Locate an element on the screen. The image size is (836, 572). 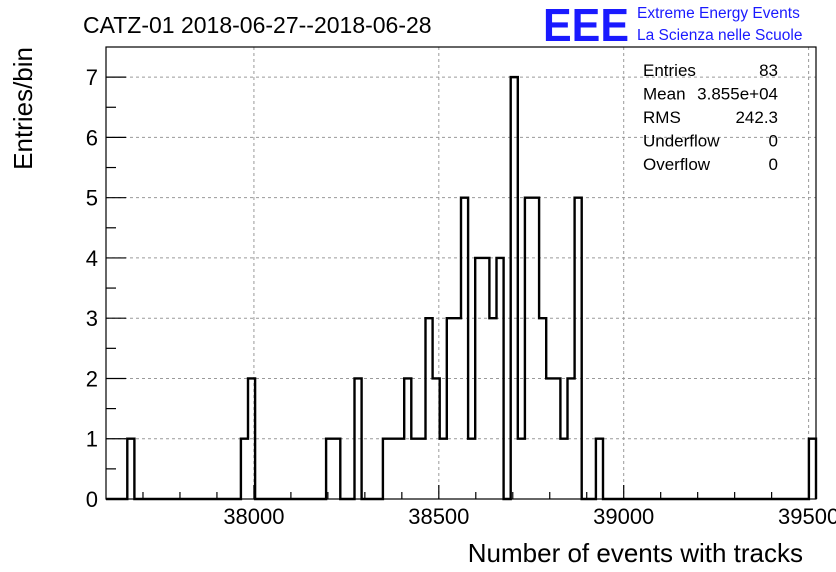
stat-label: Mean is located at coordinates (664, 94).